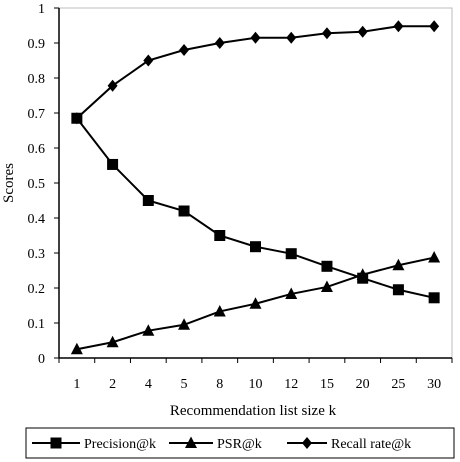 The height and width of the screenshot is (462, 460). I want to click on legend-box, so click(240, 443).